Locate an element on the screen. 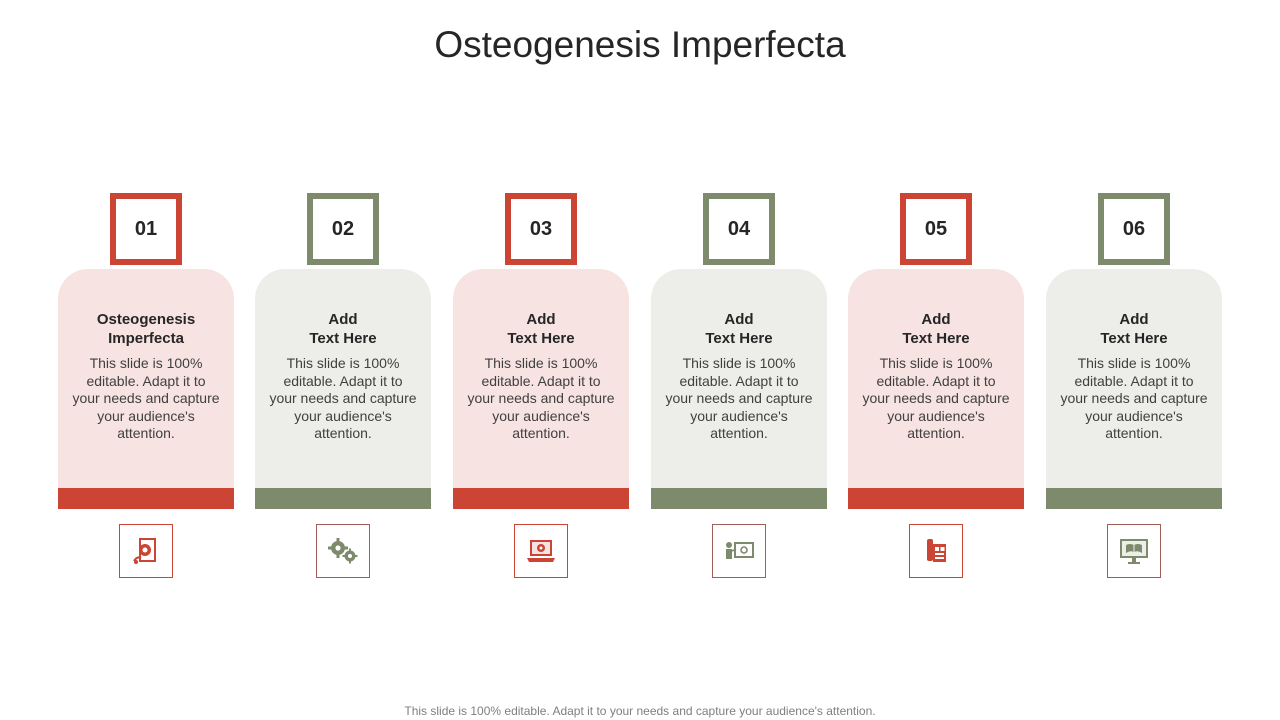 The image size is (1280, 720). step-number: 01 is located at coordinates (146, 229).